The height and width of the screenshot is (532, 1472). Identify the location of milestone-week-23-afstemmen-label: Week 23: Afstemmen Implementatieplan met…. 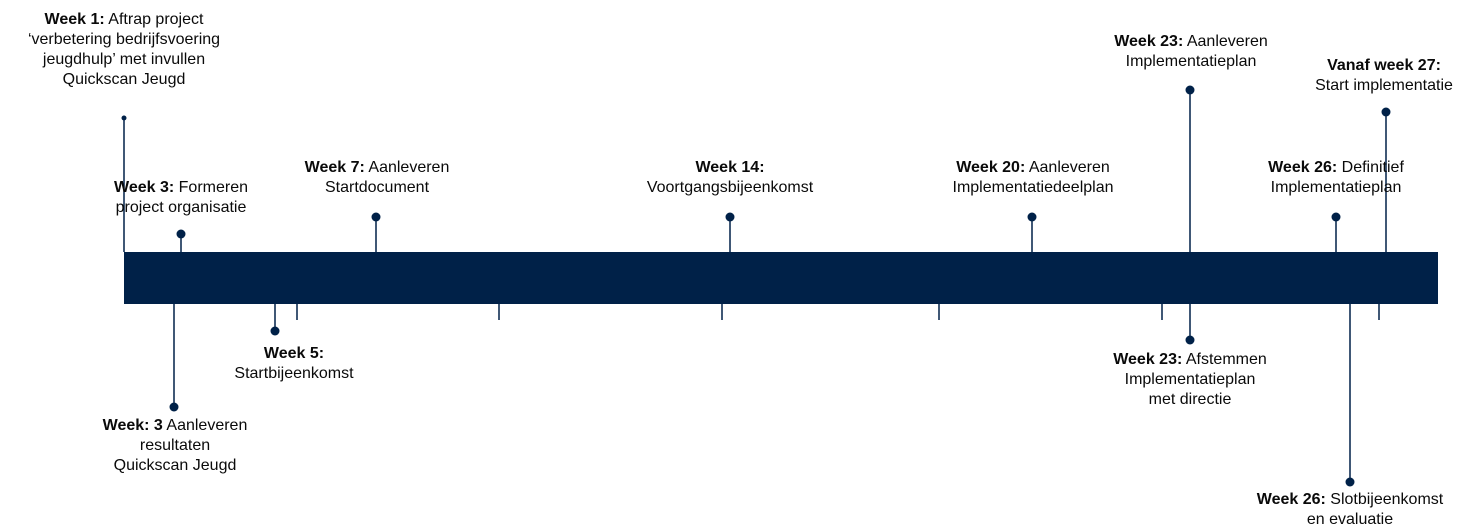
(1190, 379).